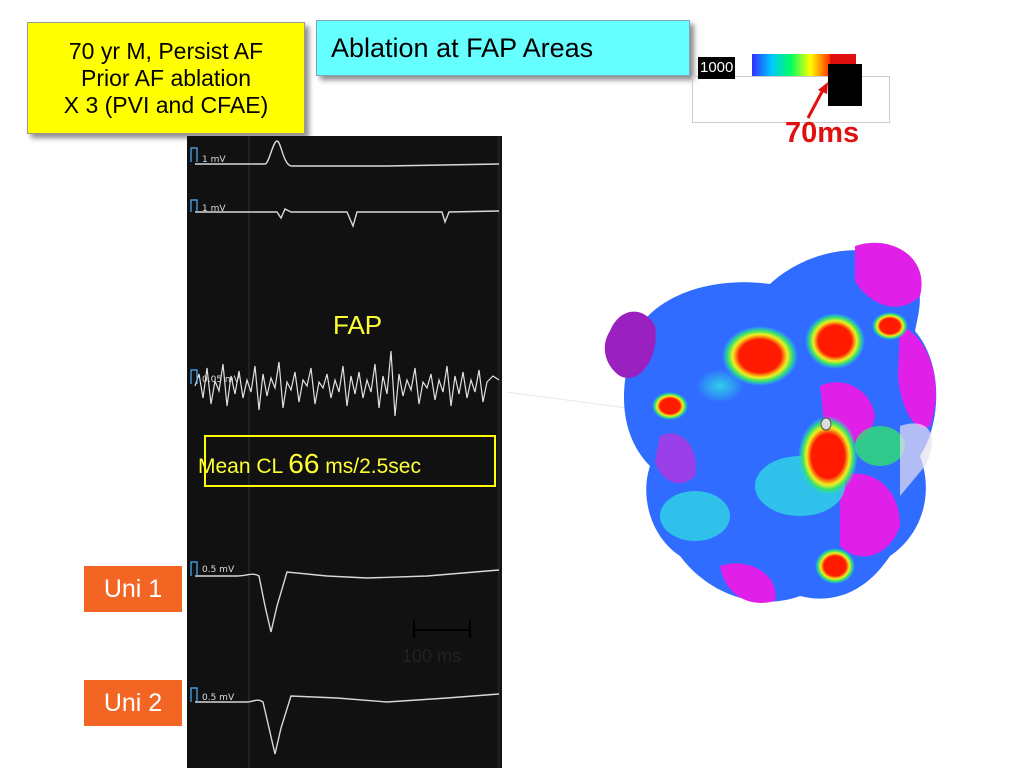 The width and height of the screenshot is (1024, 768). Describe the element at coordinates (214, 160) in the screenshot. I see `egm-channel-1-scale: 1 mV` at that location.